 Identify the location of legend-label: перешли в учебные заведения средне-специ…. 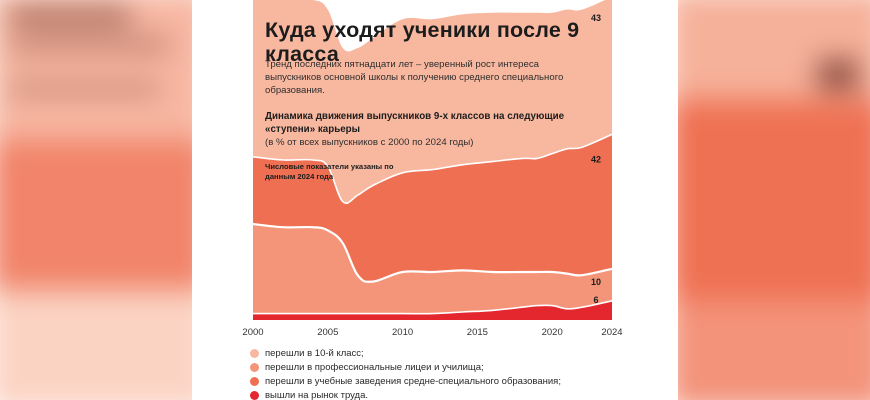
(413, 381).